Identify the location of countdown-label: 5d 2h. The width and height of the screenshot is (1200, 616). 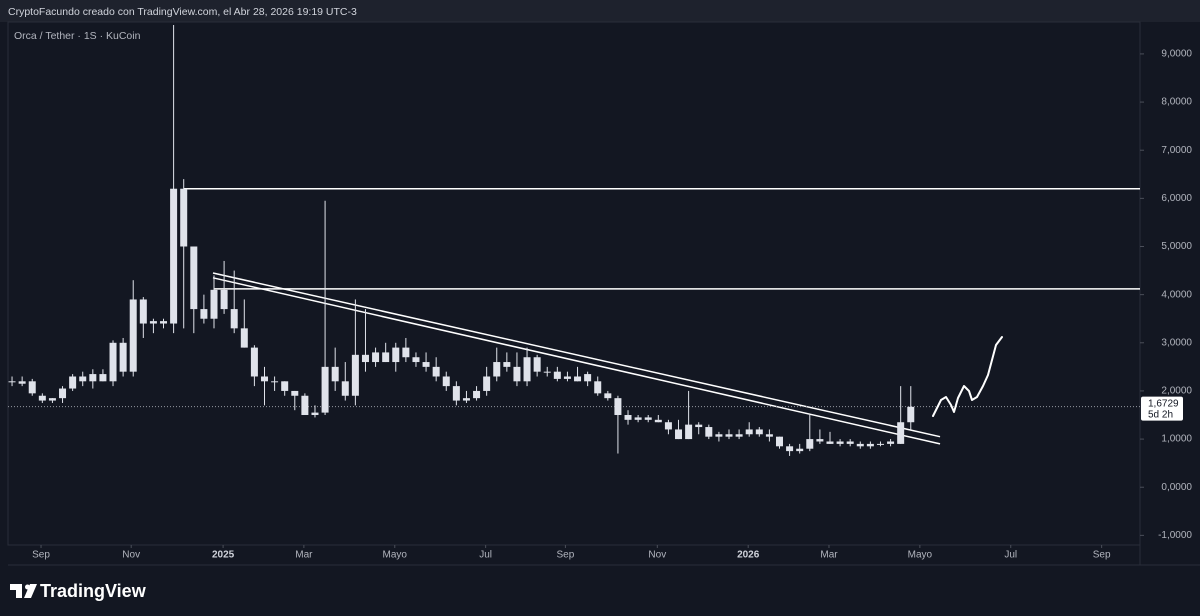
(1160, 414).